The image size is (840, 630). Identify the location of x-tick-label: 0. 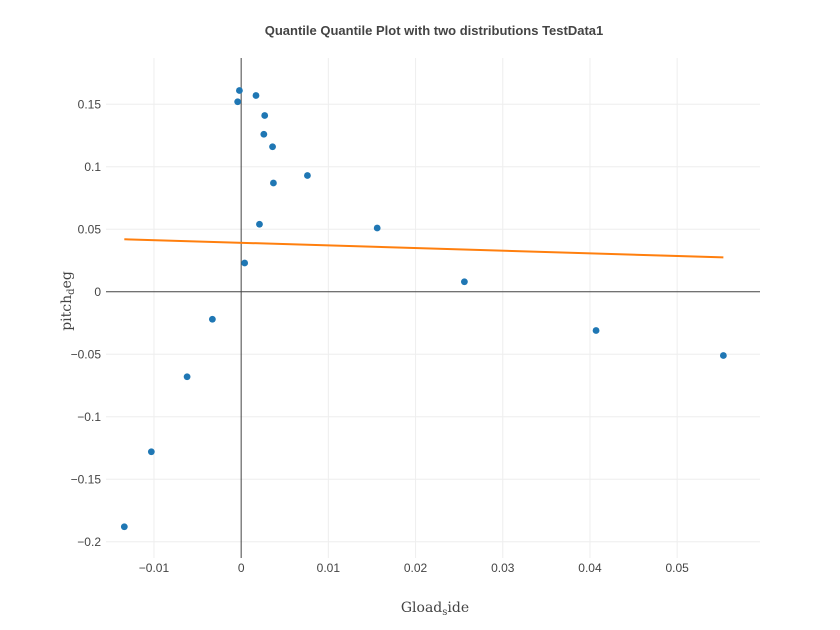
(241, 568).